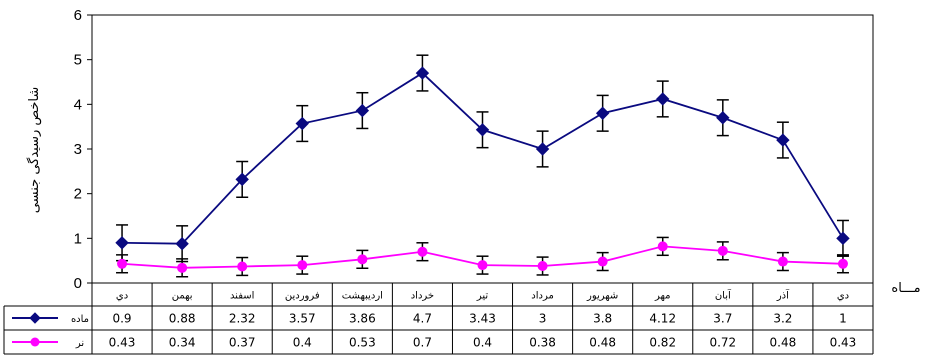 The image size is (941, 364). I want to click on month-label: آذر, so click(783, 295).